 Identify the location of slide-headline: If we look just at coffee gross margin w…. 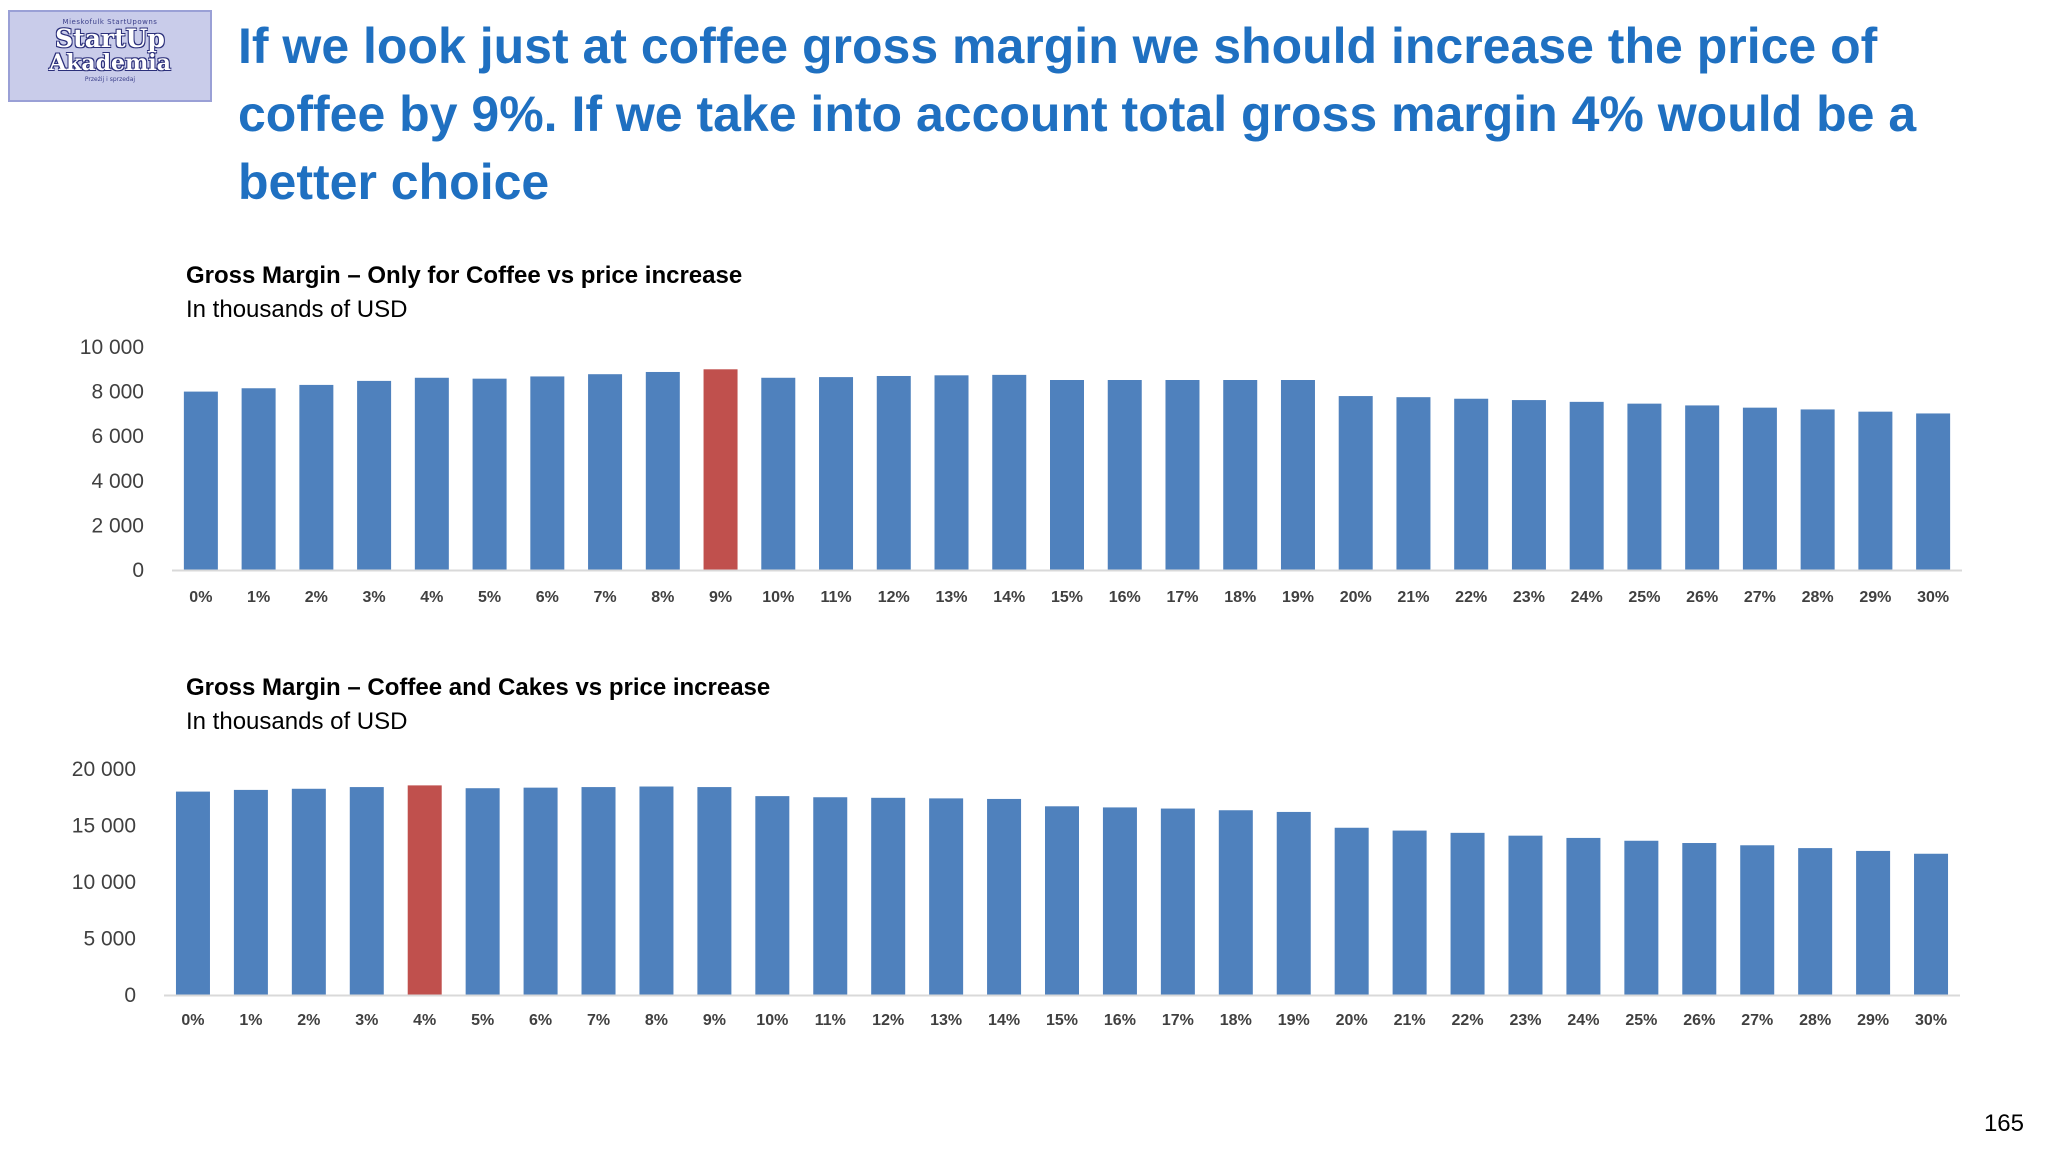
(1077, 114).